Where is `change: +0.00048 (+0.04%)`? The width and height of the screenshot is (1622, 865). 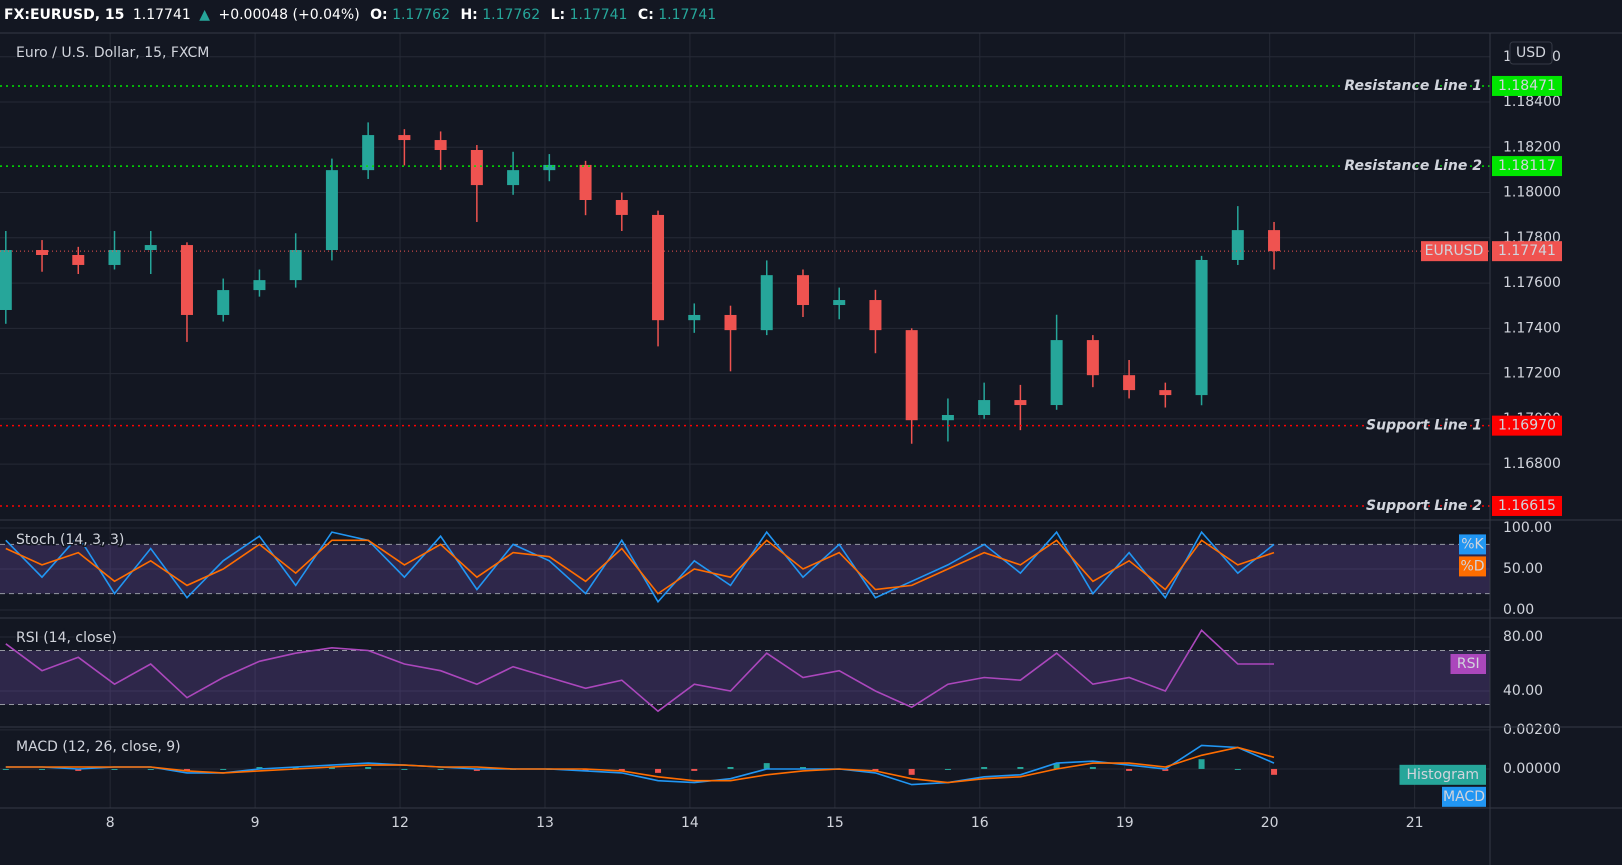
change: +0.00048 (+0.04%) is located at coordinates (288, 15).